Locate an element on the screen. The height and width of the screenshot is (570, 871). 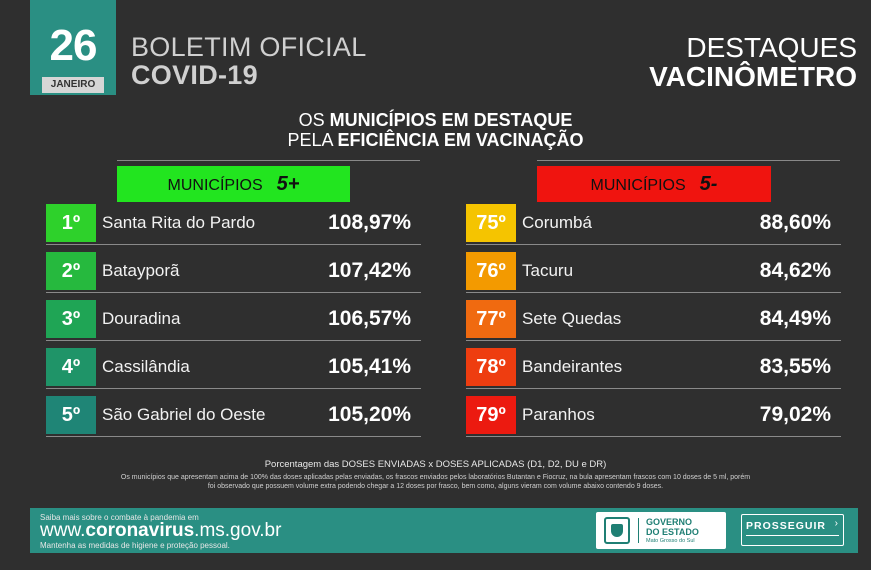
headline-line1-bold: MUNICÍPIOS EM DESTAQUE is located at coordinates (451, 120).